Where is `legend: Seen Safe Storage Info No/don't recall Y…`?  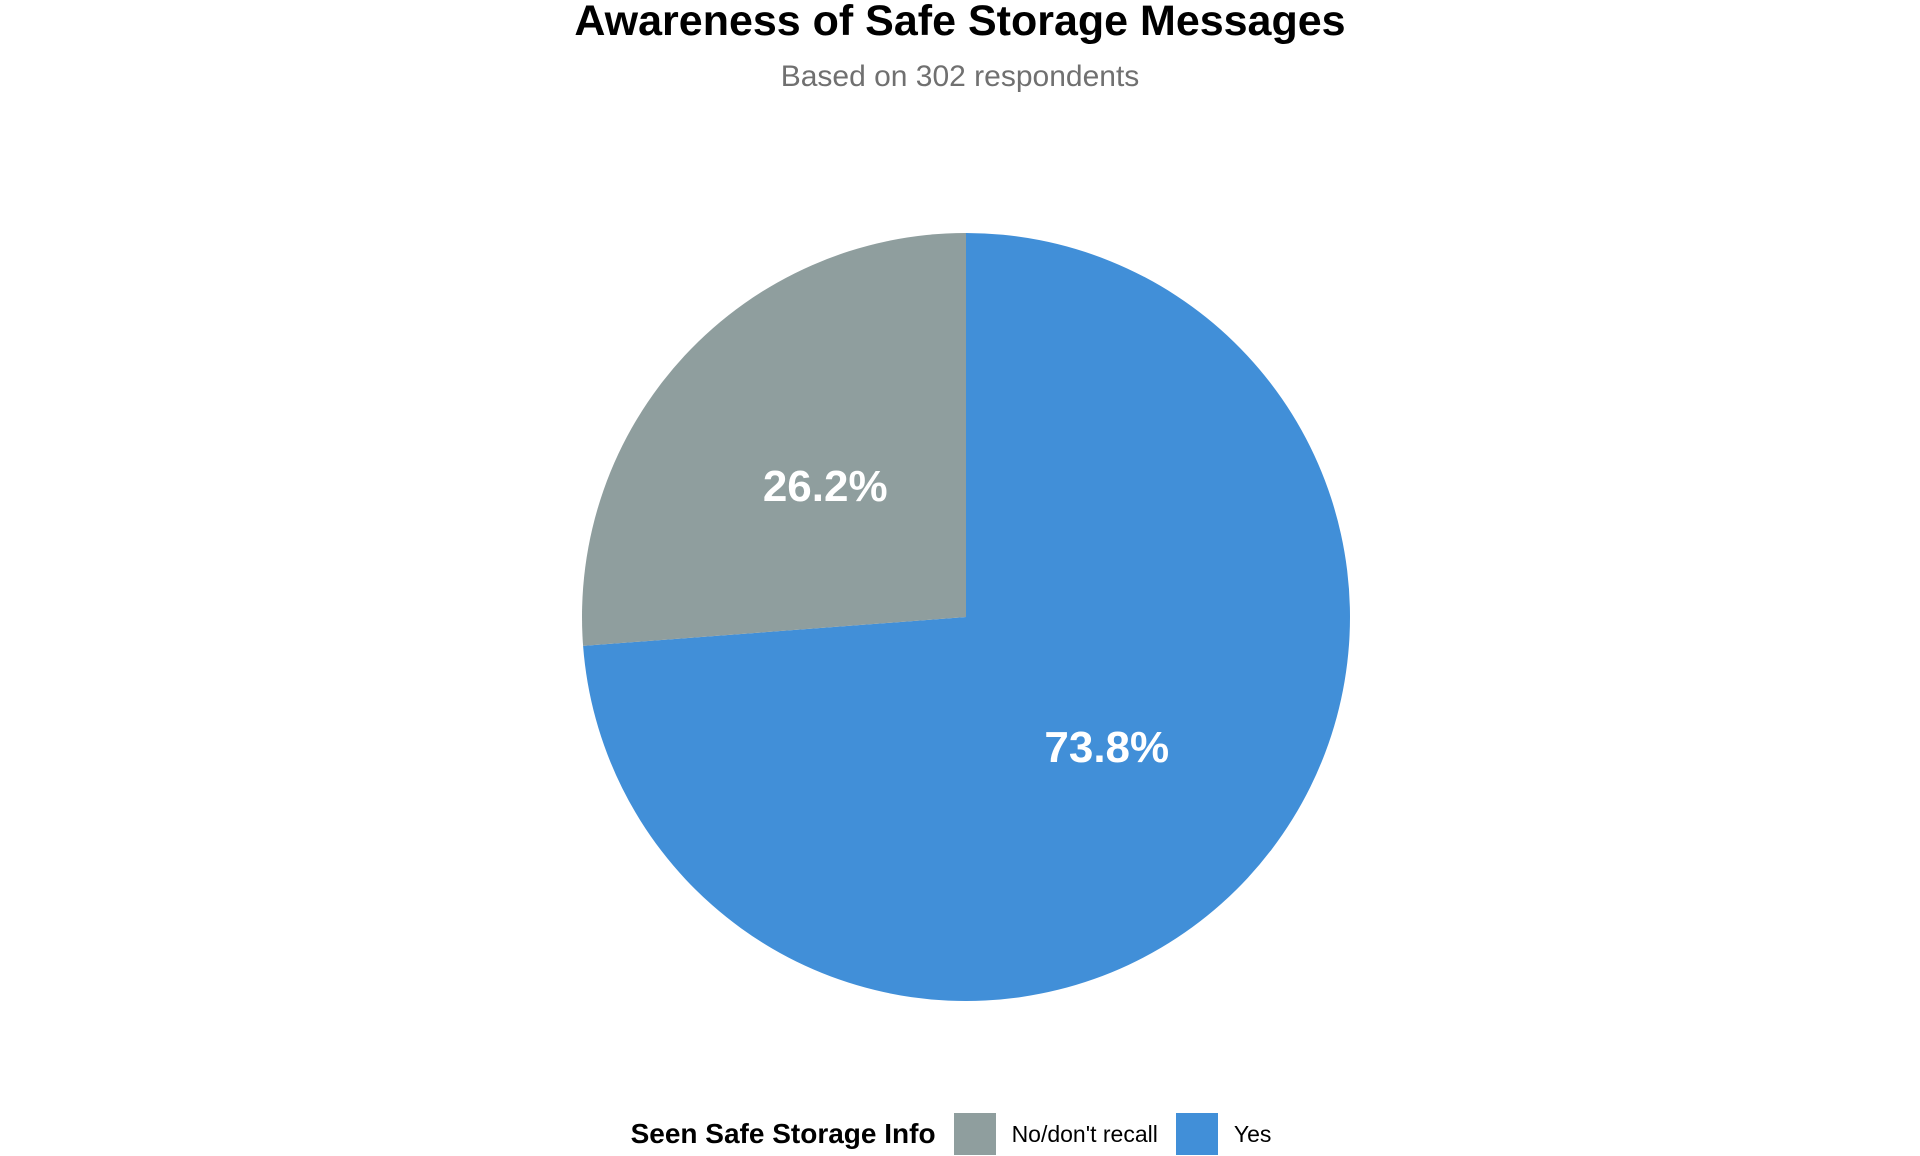
legend: Seen Safe Storage Info No/don't recall Y… is located at coordinates (960, 1134).